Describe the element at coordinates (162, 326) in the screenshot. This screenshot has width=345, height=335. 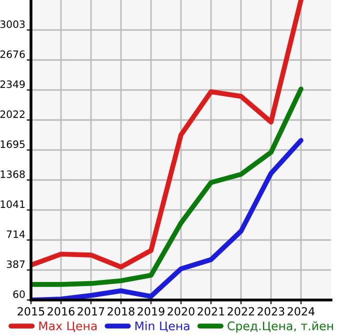
I see `legend-label: Min Цена` at that location.